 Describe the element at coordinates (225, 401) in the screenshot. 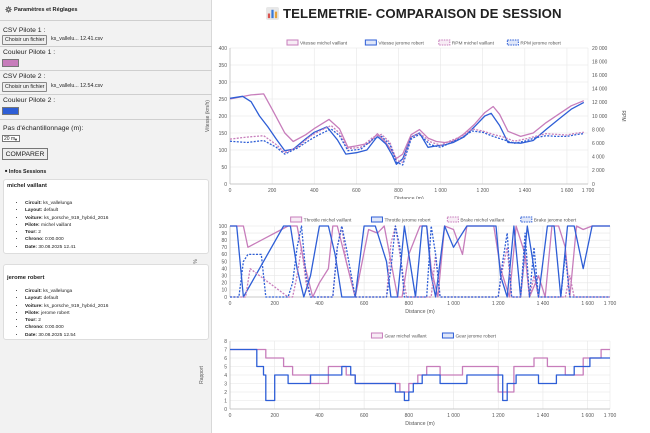

I see `y-tick-label: 1` at that location.